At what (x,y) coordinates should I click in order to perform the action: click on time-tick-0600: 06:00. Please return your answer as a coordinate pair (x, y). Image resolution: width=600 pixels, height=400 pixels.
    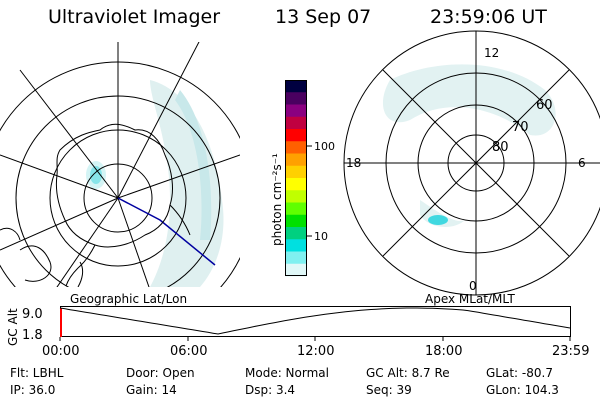
    Looking at the image, I should click on (189, 351).